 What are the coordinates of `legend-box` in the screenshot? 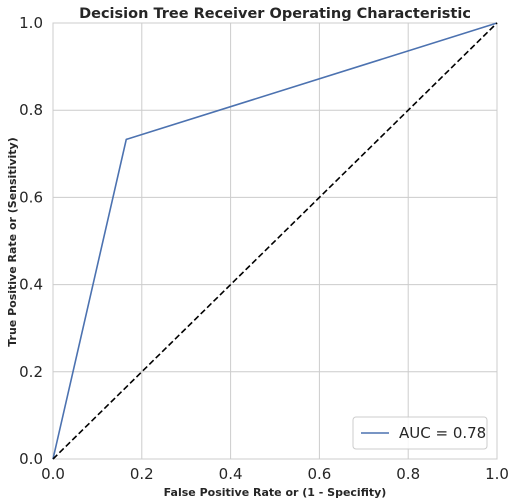 It's located at (420, 433).